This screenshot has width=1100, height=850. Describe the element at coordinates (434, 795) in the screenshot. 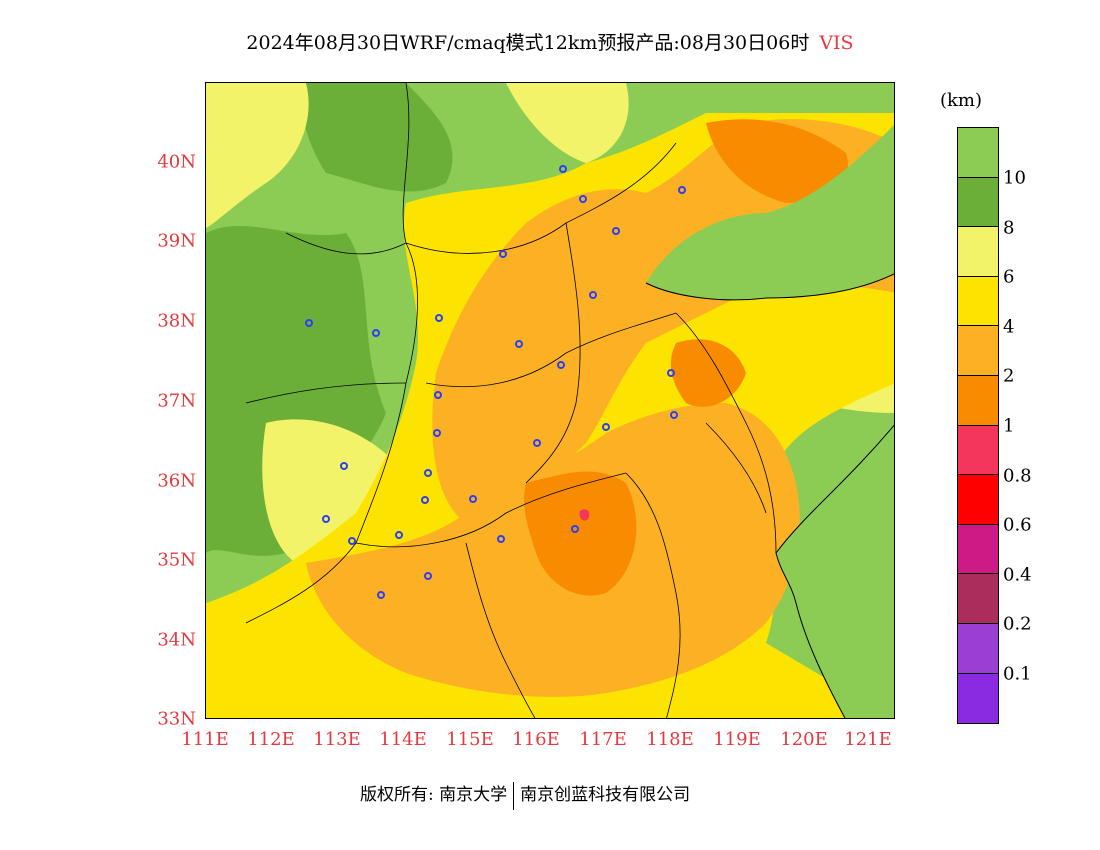

I see `copyright-text: 版权所有: 南京大学` at that location.